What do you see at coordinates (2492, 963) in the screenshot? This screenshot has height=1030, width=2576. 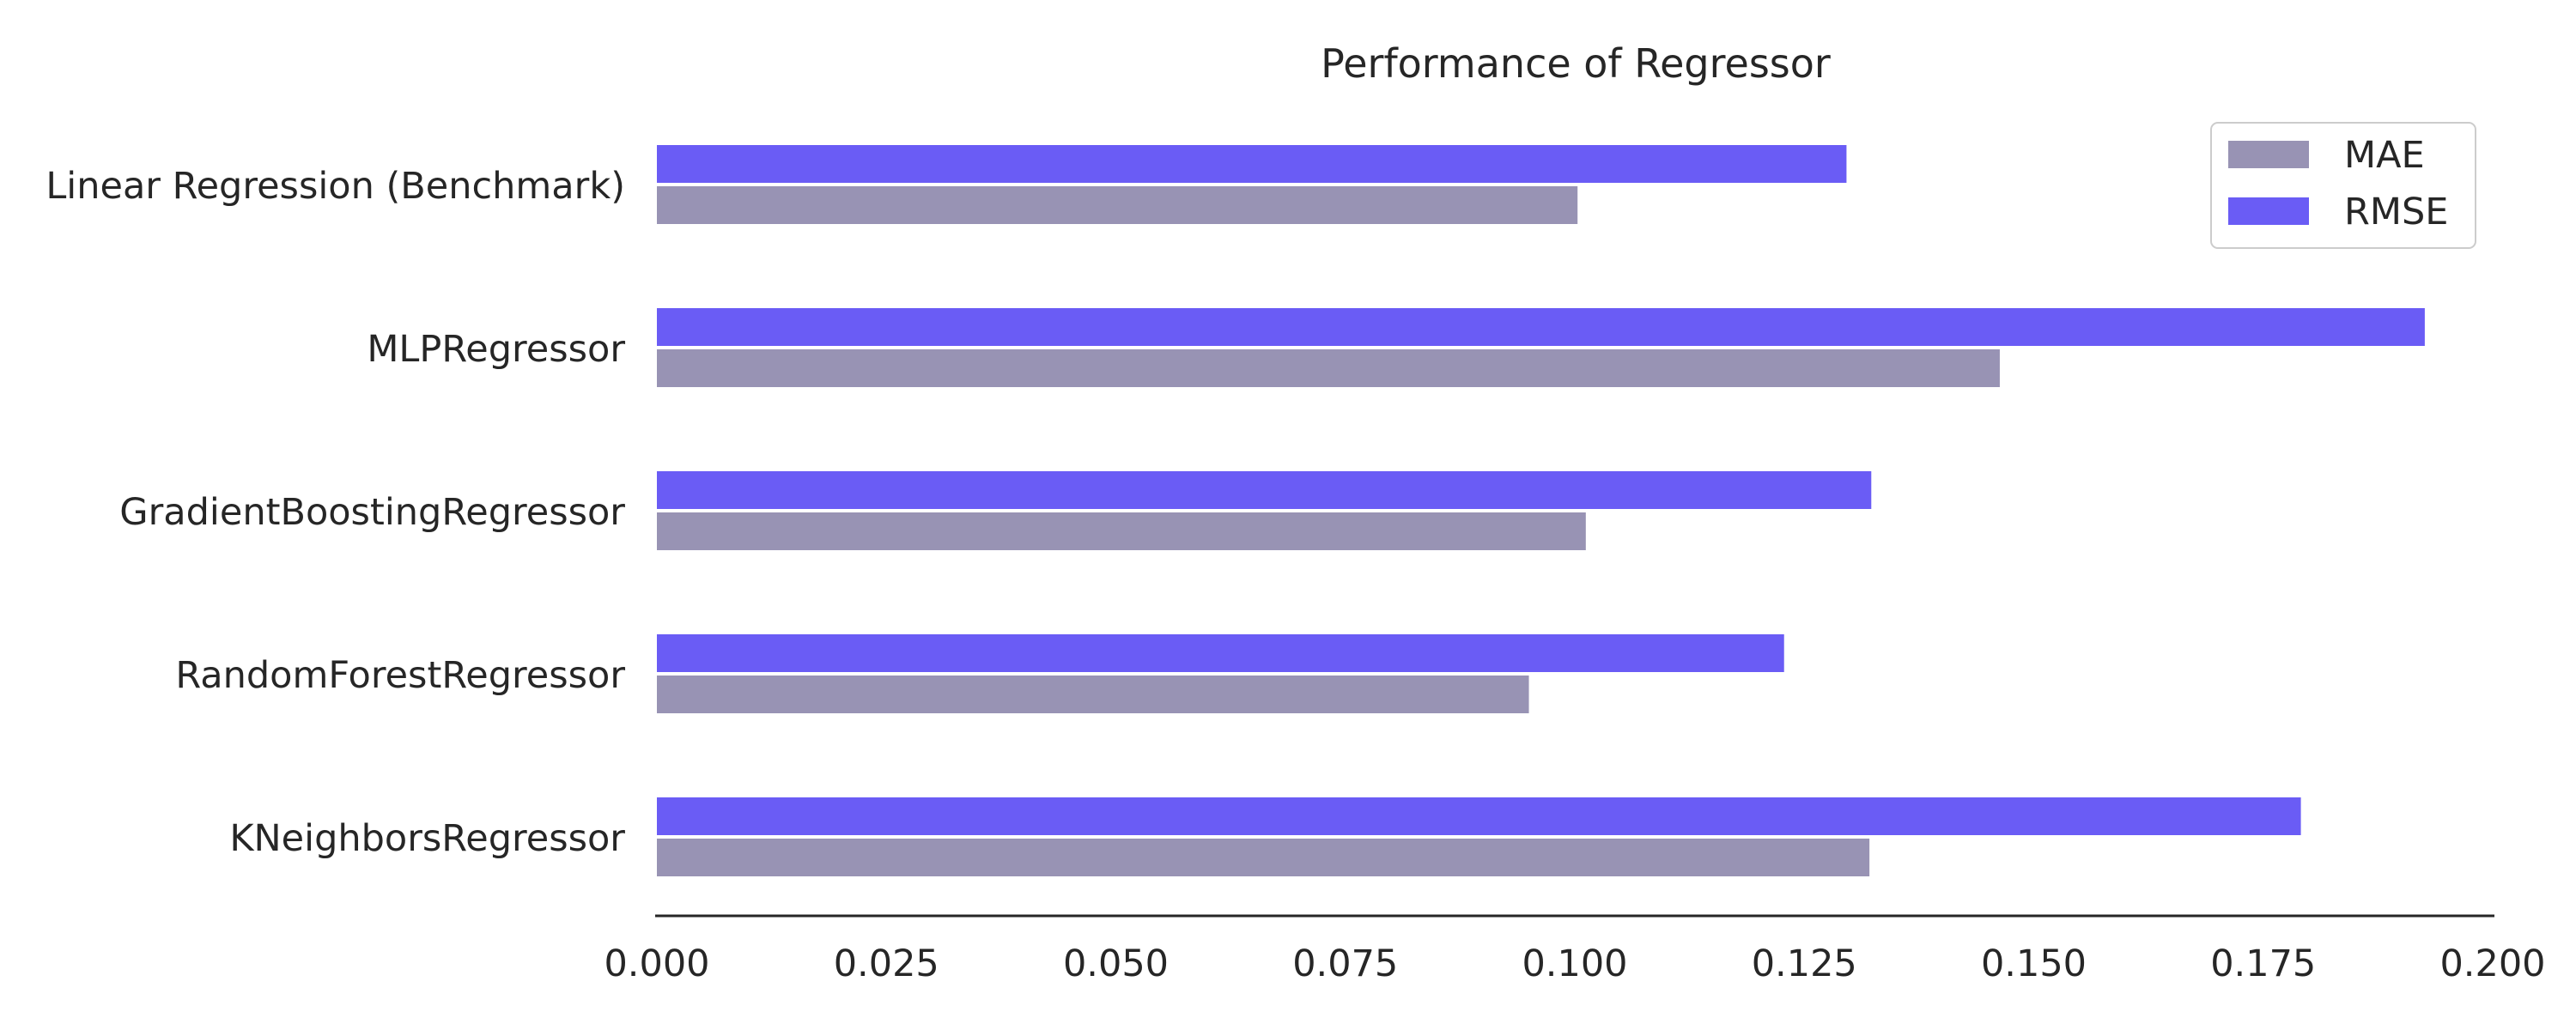 I see `x-tick-label: 0.200` at bounding box center [2492, 963].